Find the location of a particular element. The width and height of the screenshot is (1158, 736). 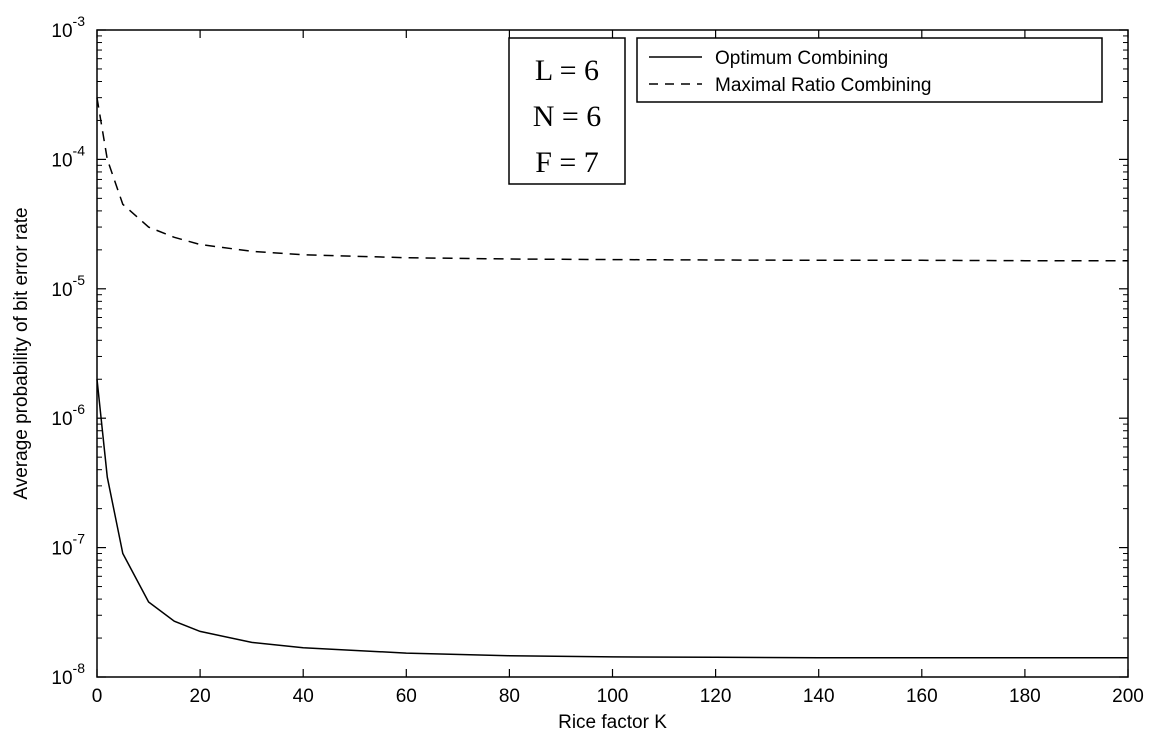

y-tick-label: 10⁻⁶ is located at coordinates (68, 415).